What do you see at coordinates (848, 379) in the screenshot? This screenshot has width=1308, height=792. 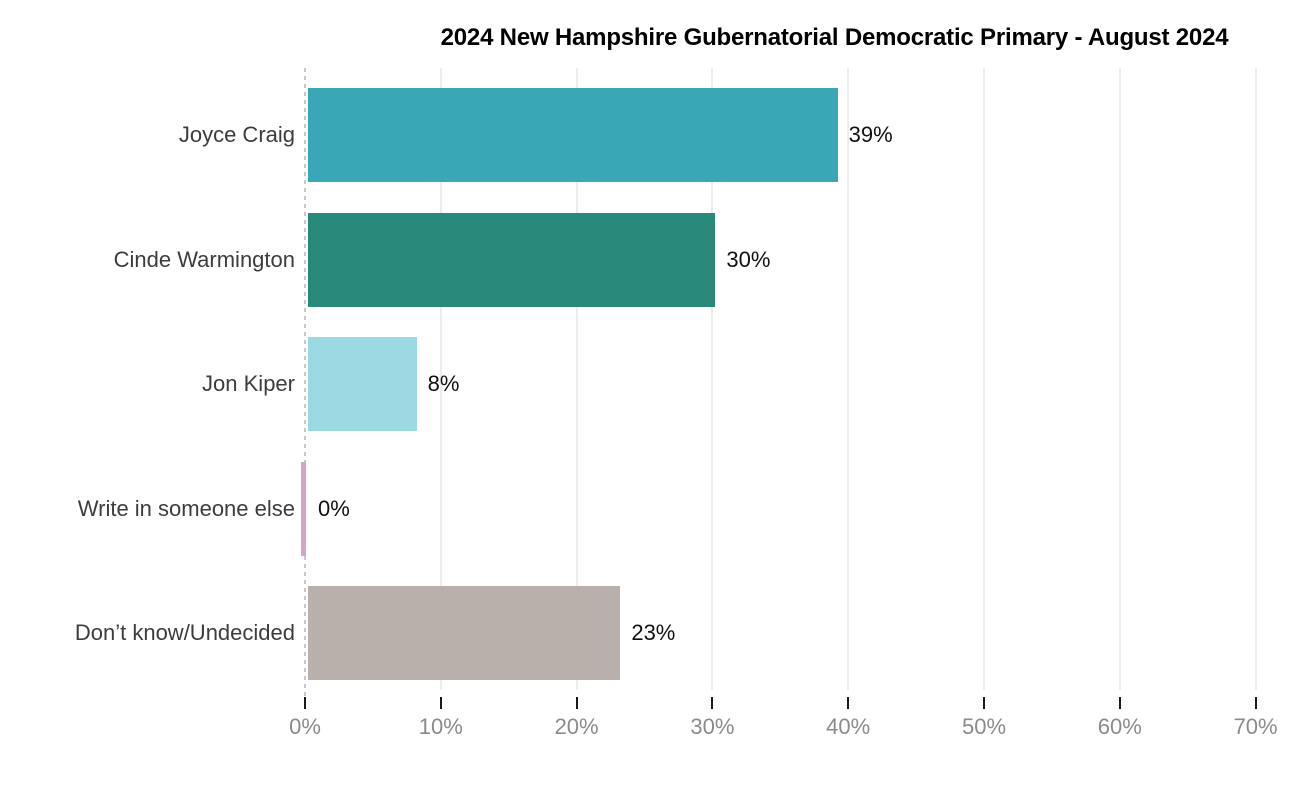 I see `gridline-40%` at bounding box center [848, 379].